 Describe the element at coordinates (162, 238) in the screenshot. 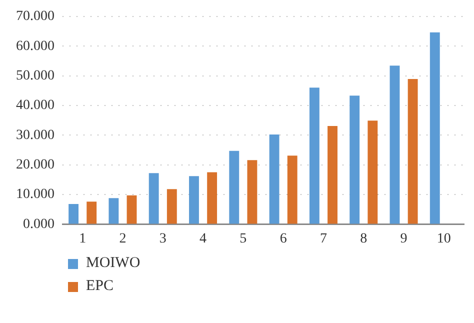

I see `x-tick-label: 3` at that location.